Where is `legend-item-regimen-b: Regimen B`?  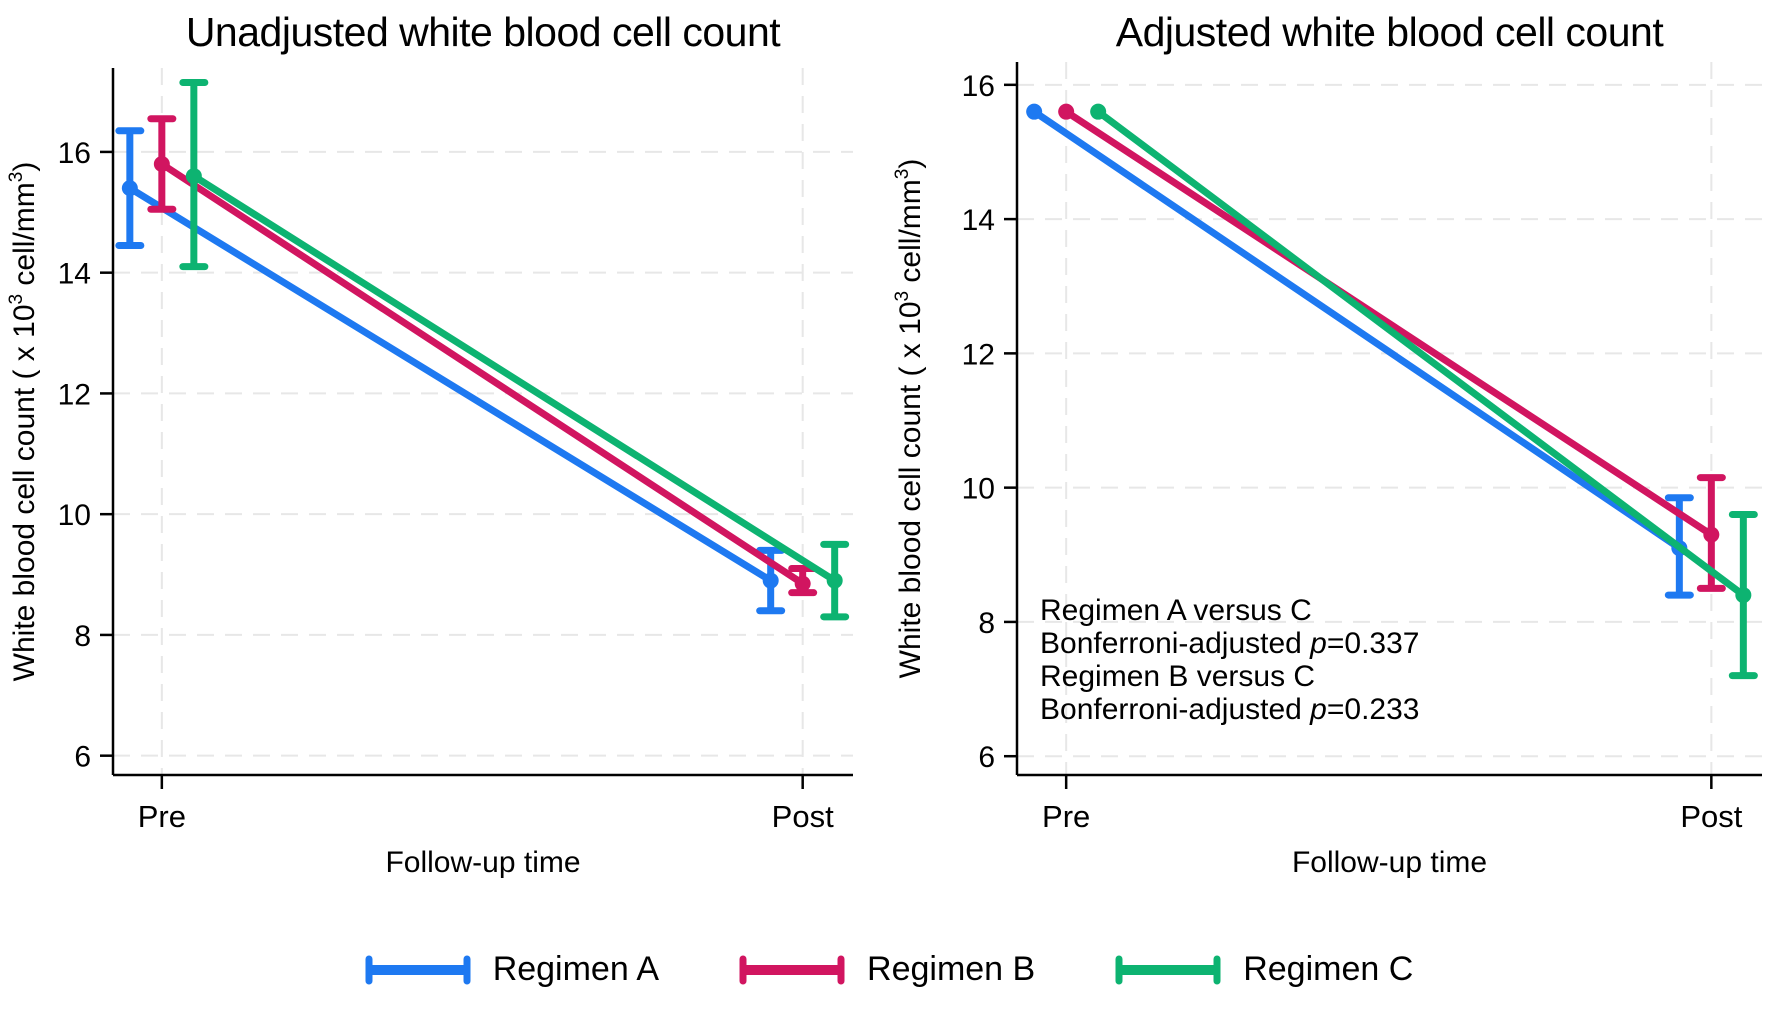
legend-item-regimen-b: Regimen B is located at coordinates (884, 969).